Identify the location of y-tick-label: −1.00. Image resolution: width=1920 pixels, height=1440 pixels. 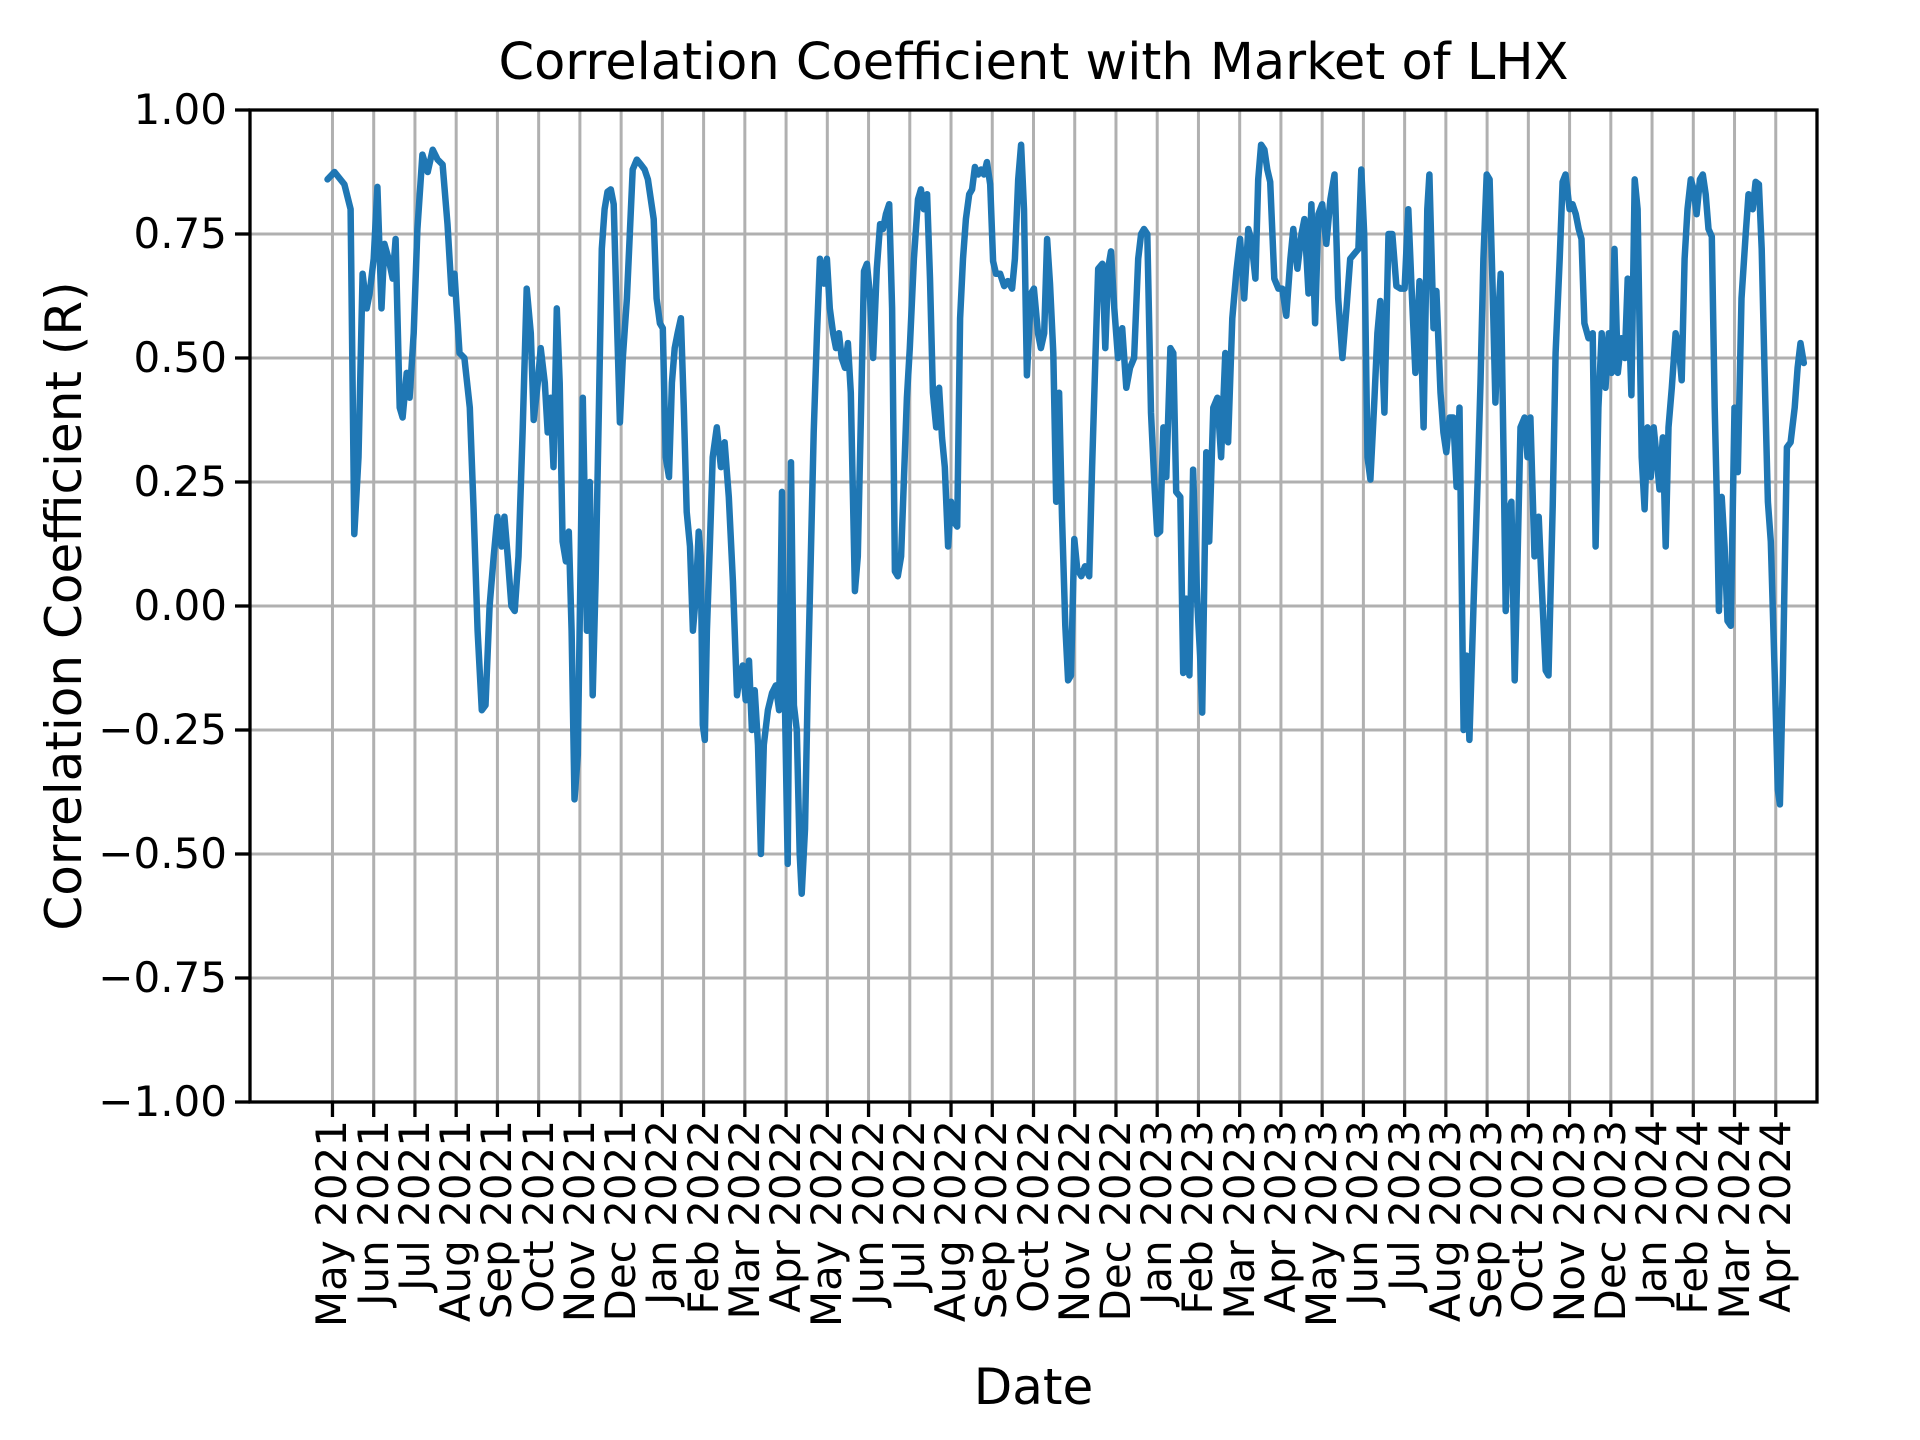
(162, 1101).